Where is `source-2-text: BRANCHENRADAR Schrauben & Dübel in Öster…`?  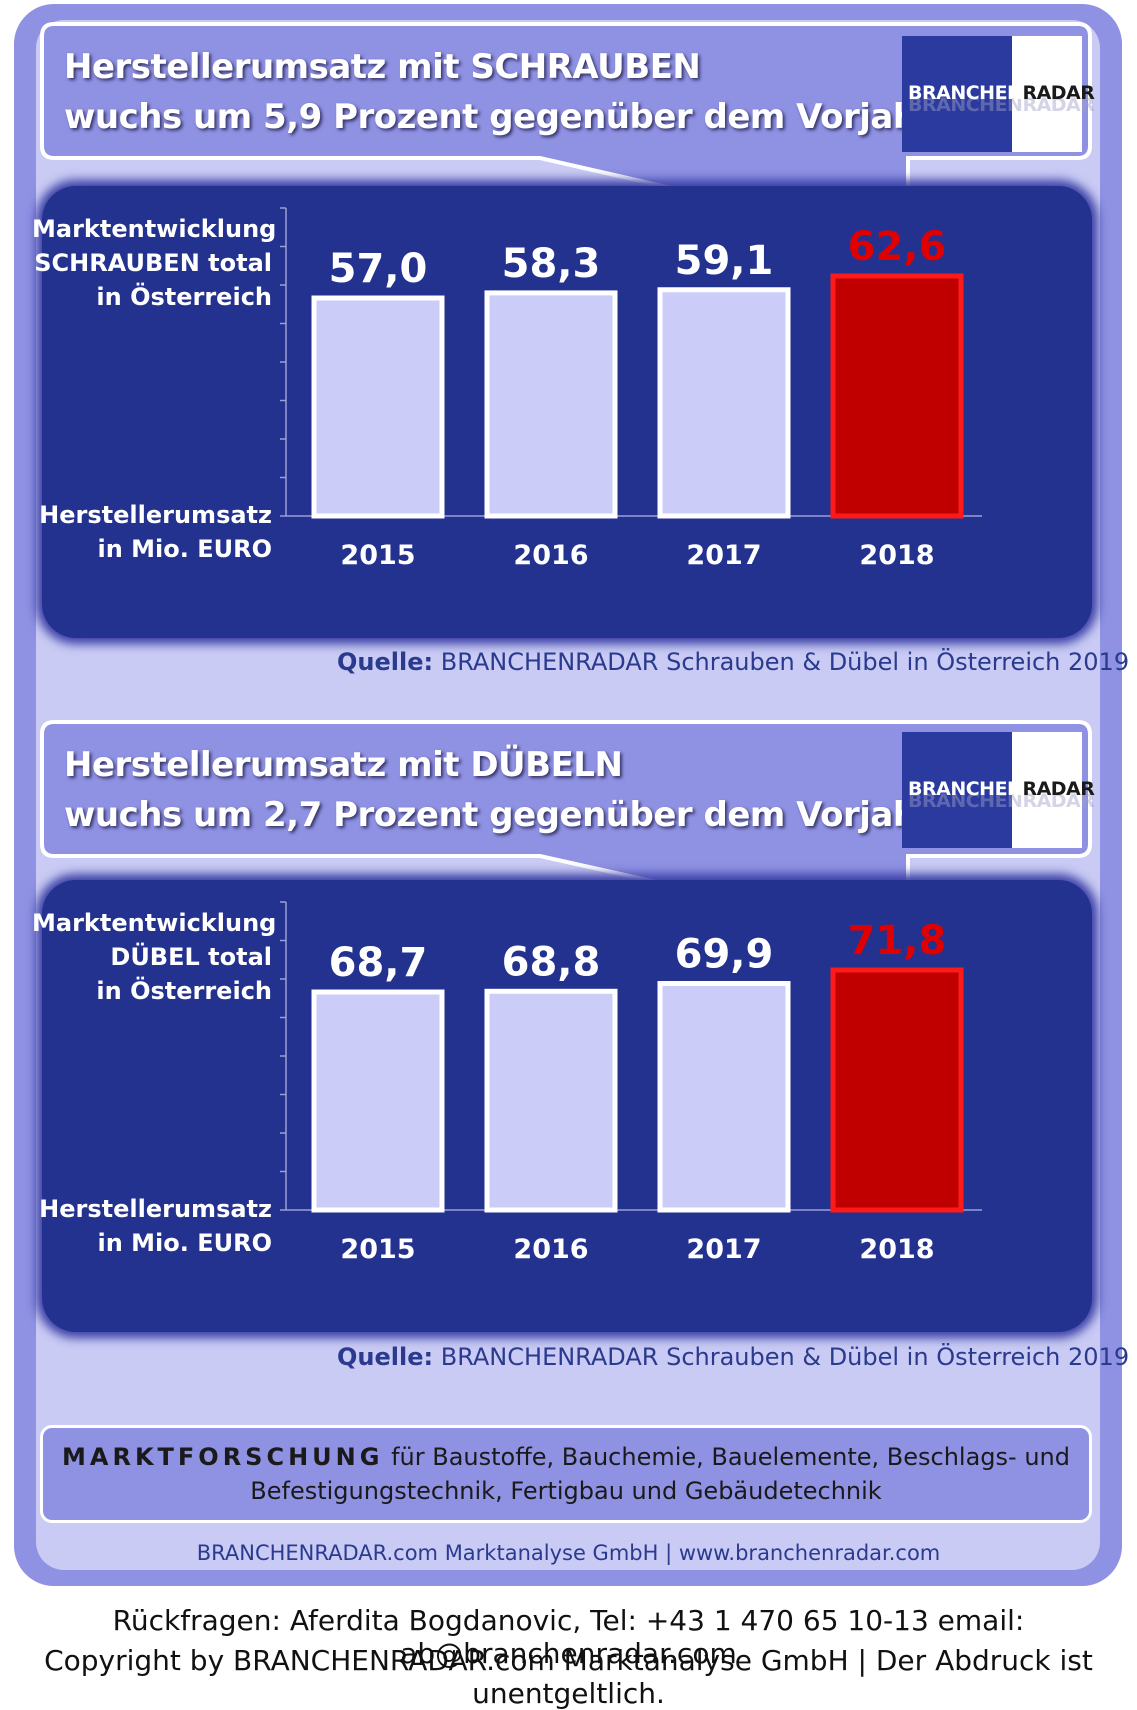 source-2-text: BRANCHENRADAR Schrauben & Dübel in Öster… is located at coordinates (781, 1357).